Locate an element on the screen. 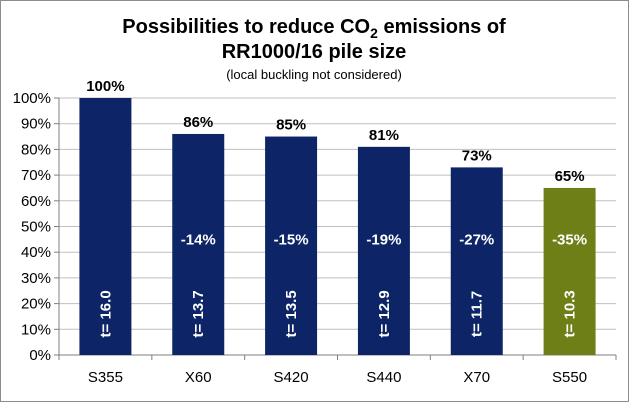 The image size is (629, 402). reduction-label: -14% is located at coordinates (198, 239).